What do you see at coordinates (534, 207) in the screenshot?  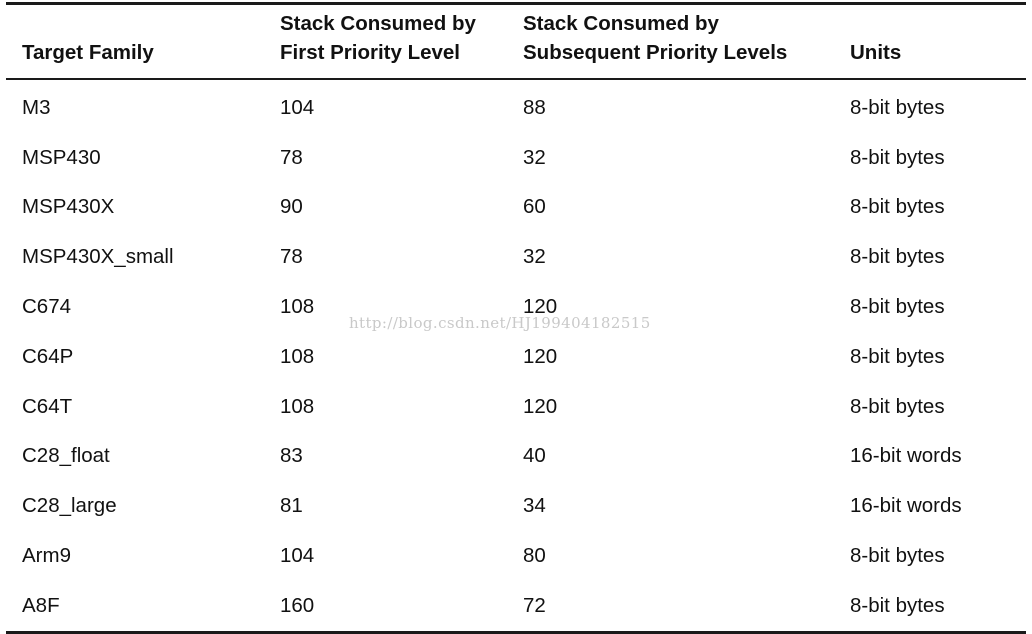 I see `cell-subsequent-priority: 60` at bounding box center [534, 207].